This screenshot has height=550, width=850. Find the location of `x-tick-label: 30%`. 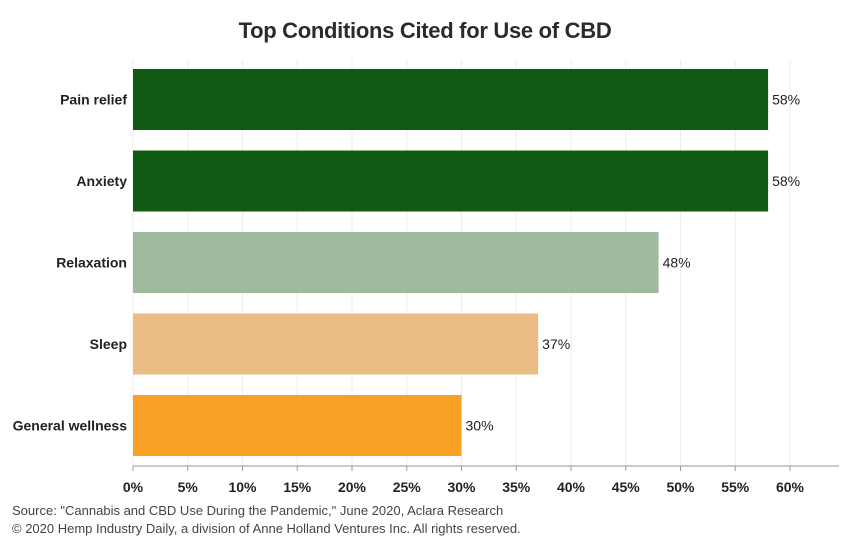

x-tick-label: 30% is located at coordinates (461, 487).